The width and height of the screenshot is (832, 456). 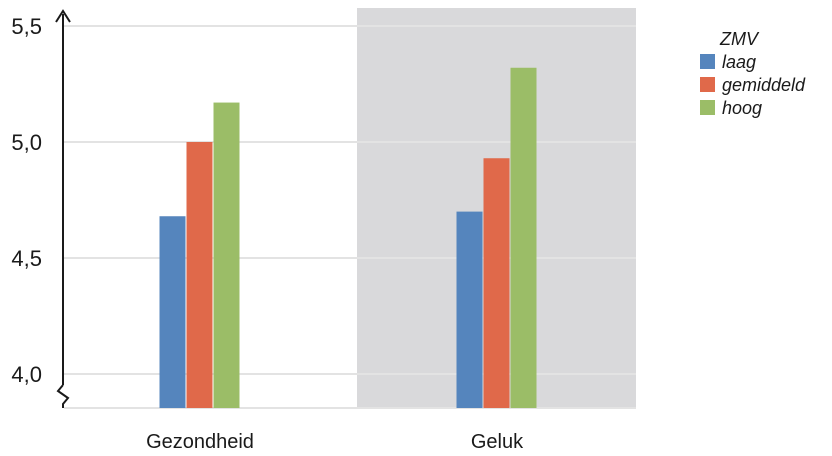 I want to click on y-tick-labels: 4,0 4,5 5,0 5,5, so click(x=26, y=200).